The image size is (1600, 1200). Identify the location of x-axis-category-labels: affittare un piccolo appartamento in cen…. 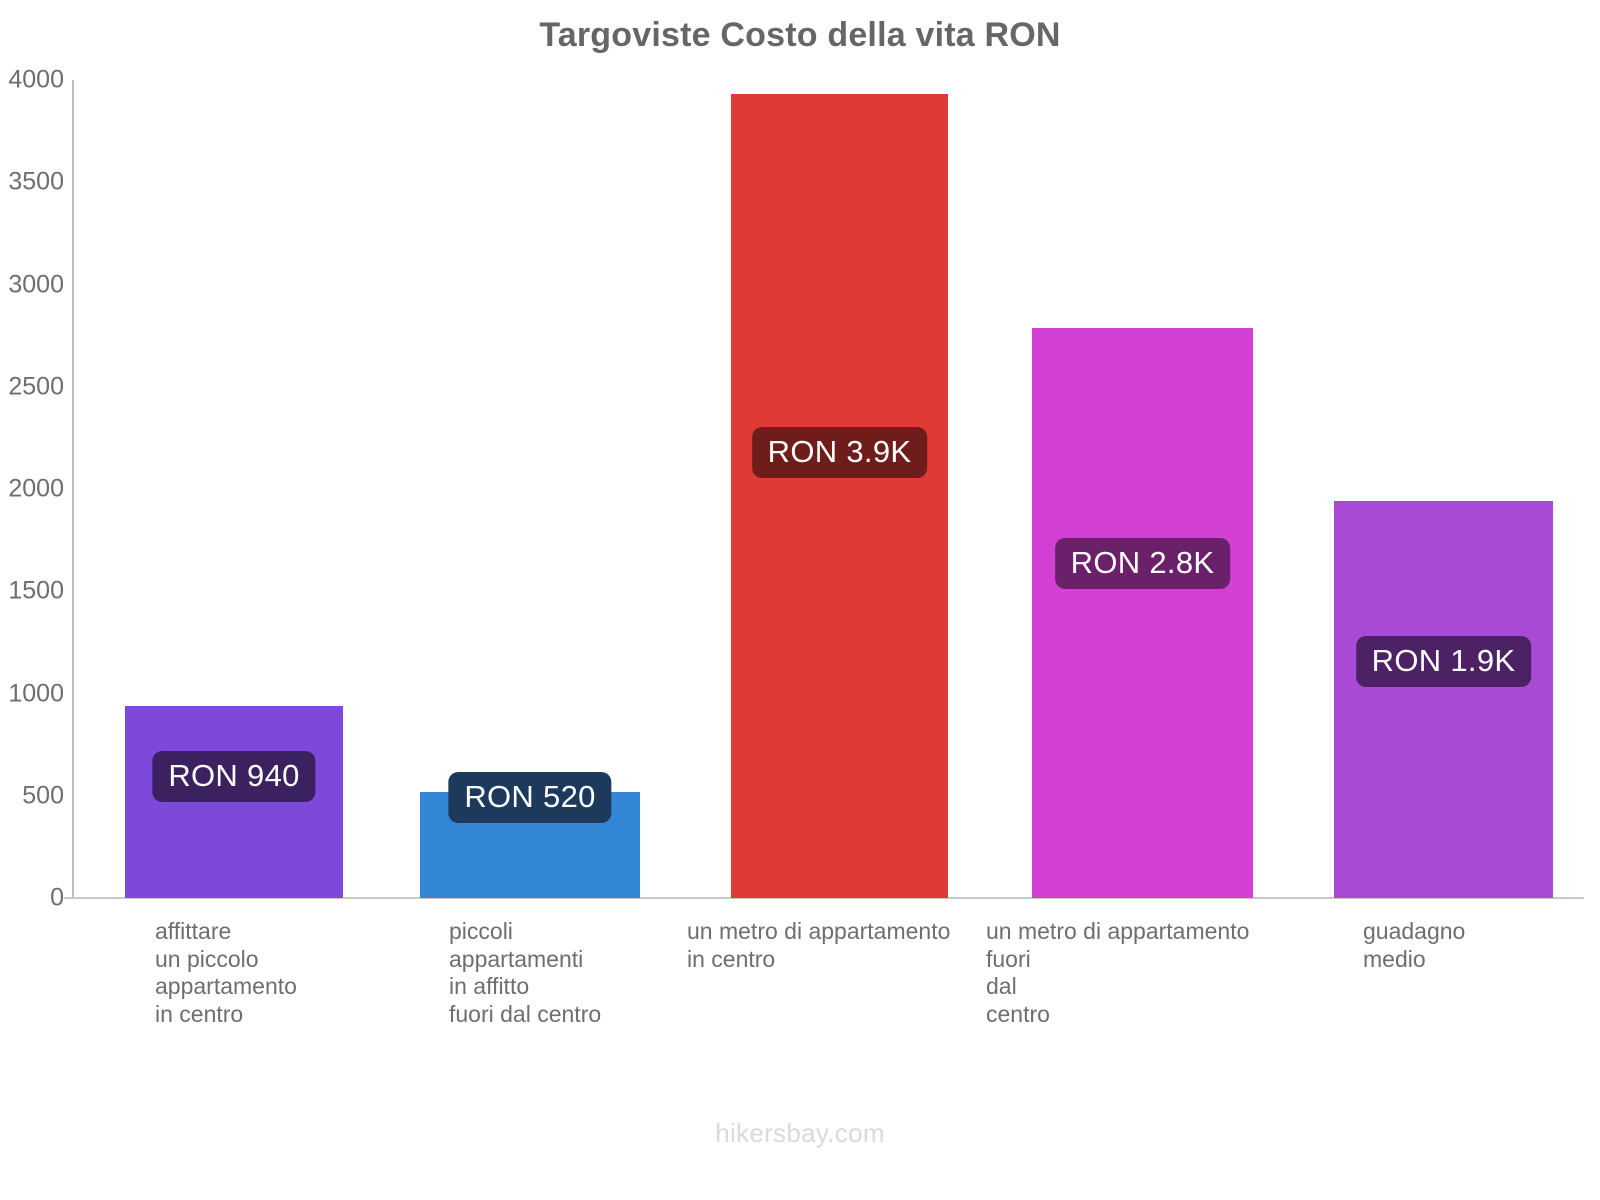
(800, 988).